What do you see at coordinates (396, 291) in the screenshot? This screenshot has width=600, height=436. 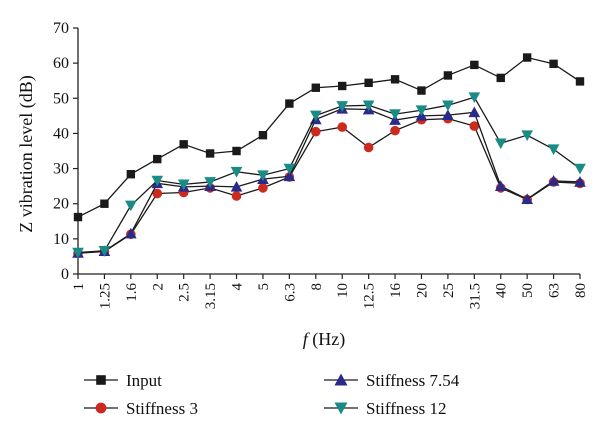 I see `x-tick-label: 16` at bounding box center [396, 291].